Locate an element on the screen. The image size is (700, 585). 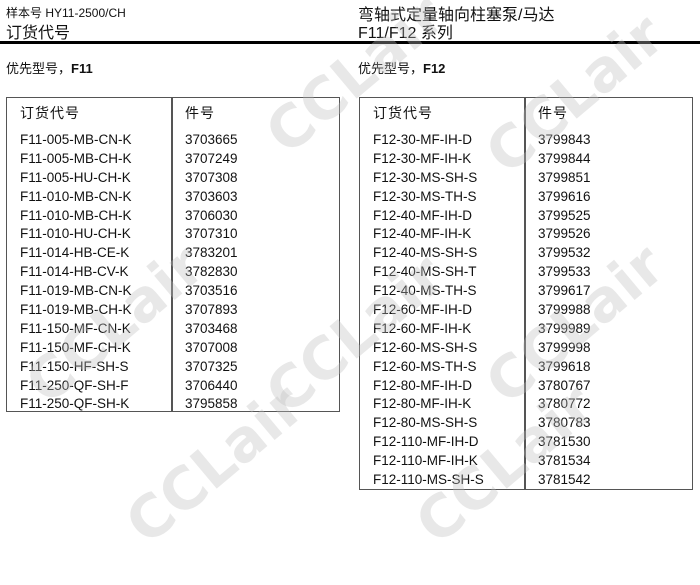
table-row: F11-150-MF-CN-K 3703468 is located at coordinates (173, 328).